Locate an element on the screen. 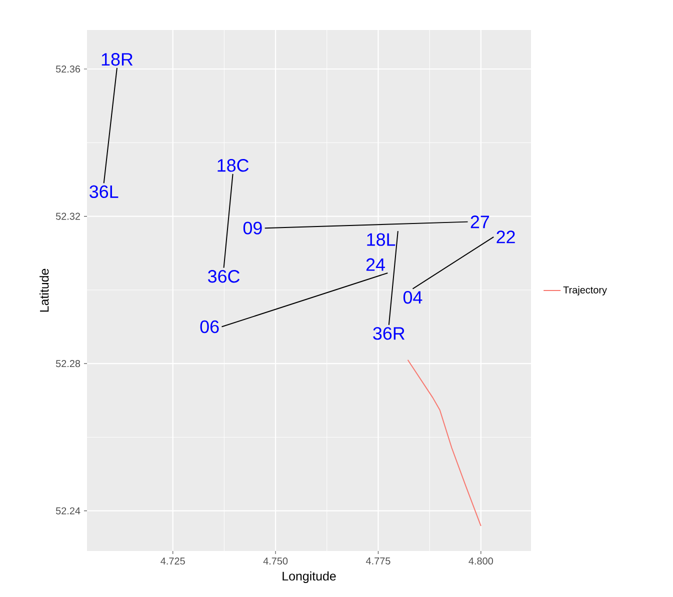  y-tick-label: 52.24 is located at coordinates (68, 510).